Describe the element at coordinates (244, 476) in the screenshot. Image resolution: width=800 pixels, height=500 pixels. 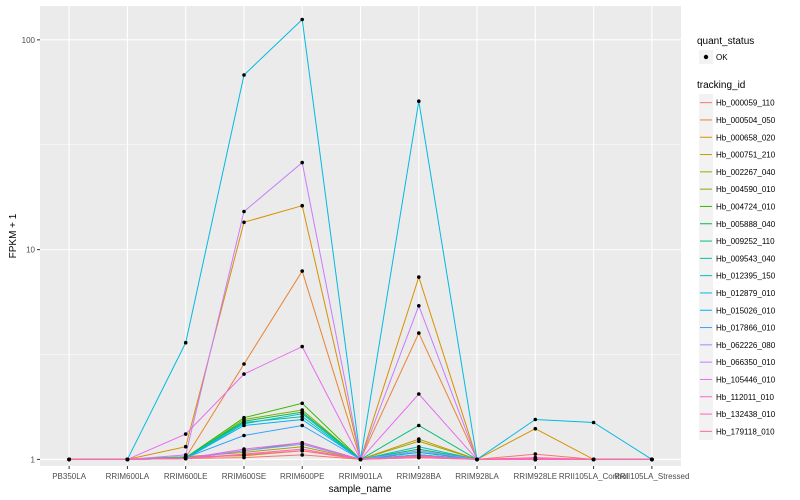
I see `x-tick-label: RRIM600SE` at that location.